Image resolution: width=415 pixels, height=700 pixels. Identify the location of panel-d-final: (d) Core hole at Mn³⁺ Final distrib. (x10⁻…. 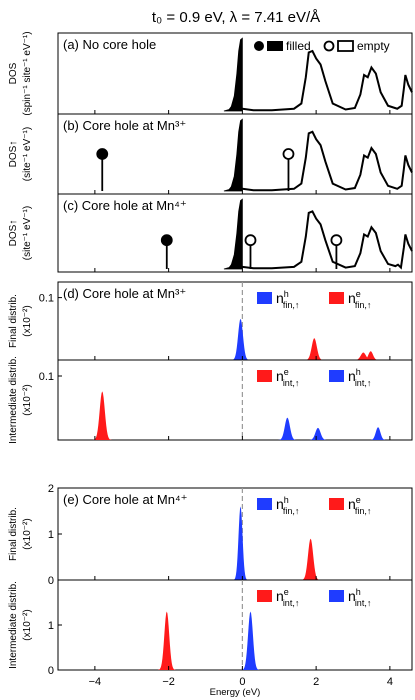
(210, 321).